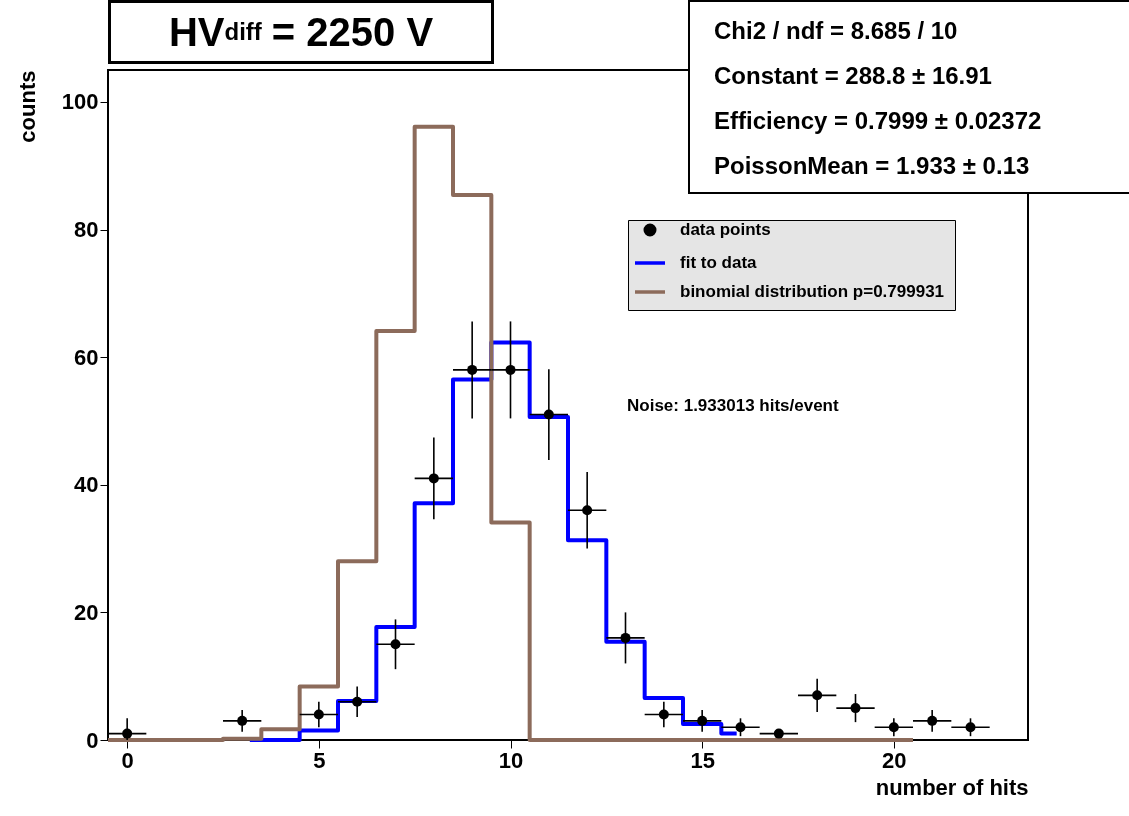 The image size is (1129, 816). Describe the element at coordinates (80, 102) in the screenshot. I see `y-tick-label: 100` at that location.